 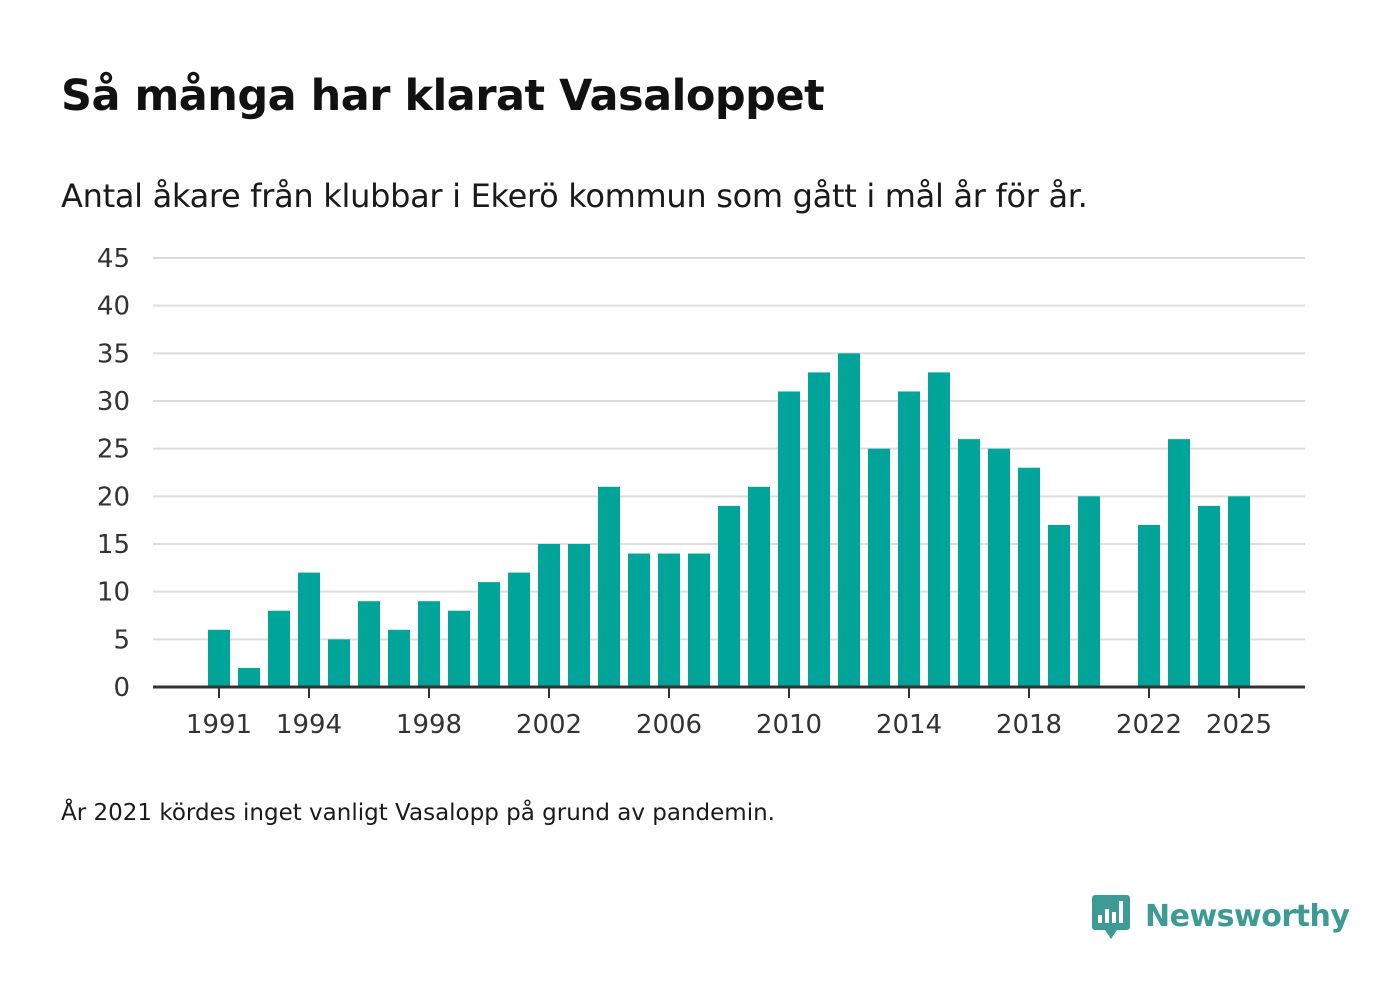 I want to click on bar-1993, so click(x=279, y=648).